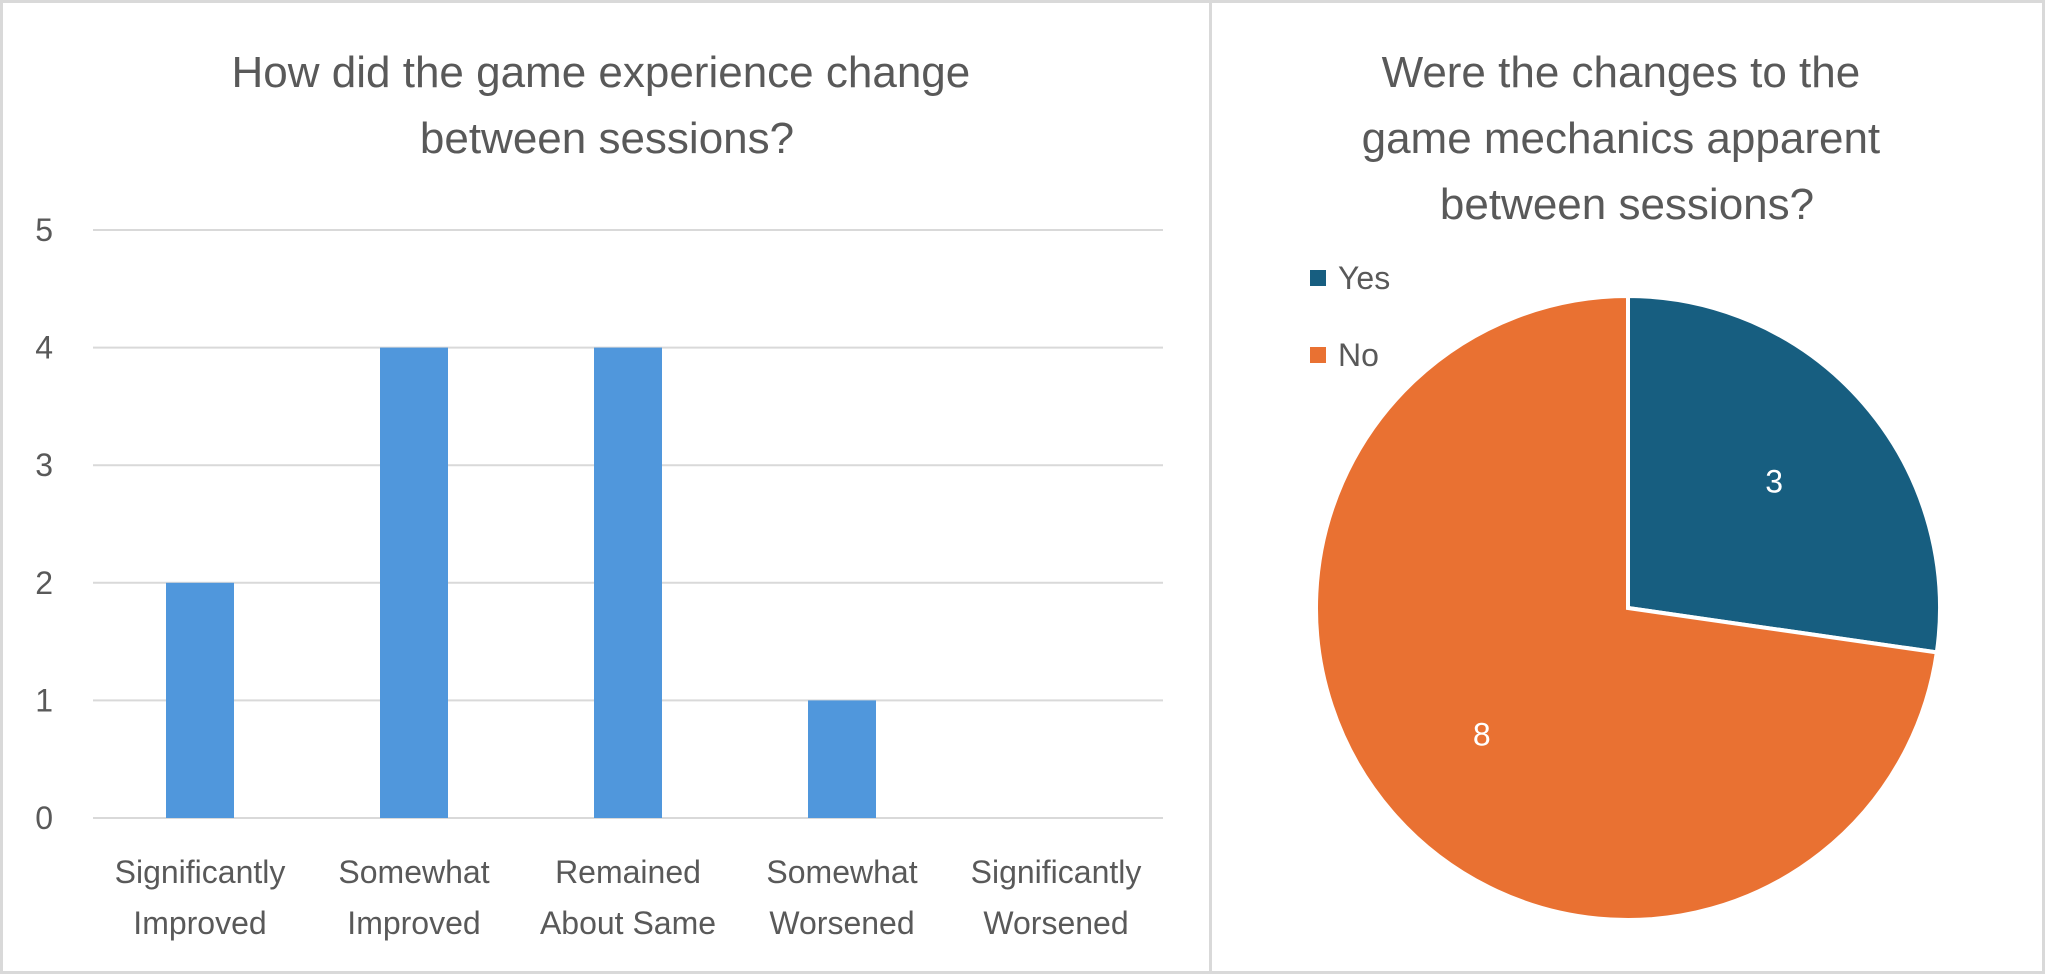 Image resolution: width=2045 pixels, height=977 pixels. I want to click on pie-data-label: 8, so click(1482, 735).